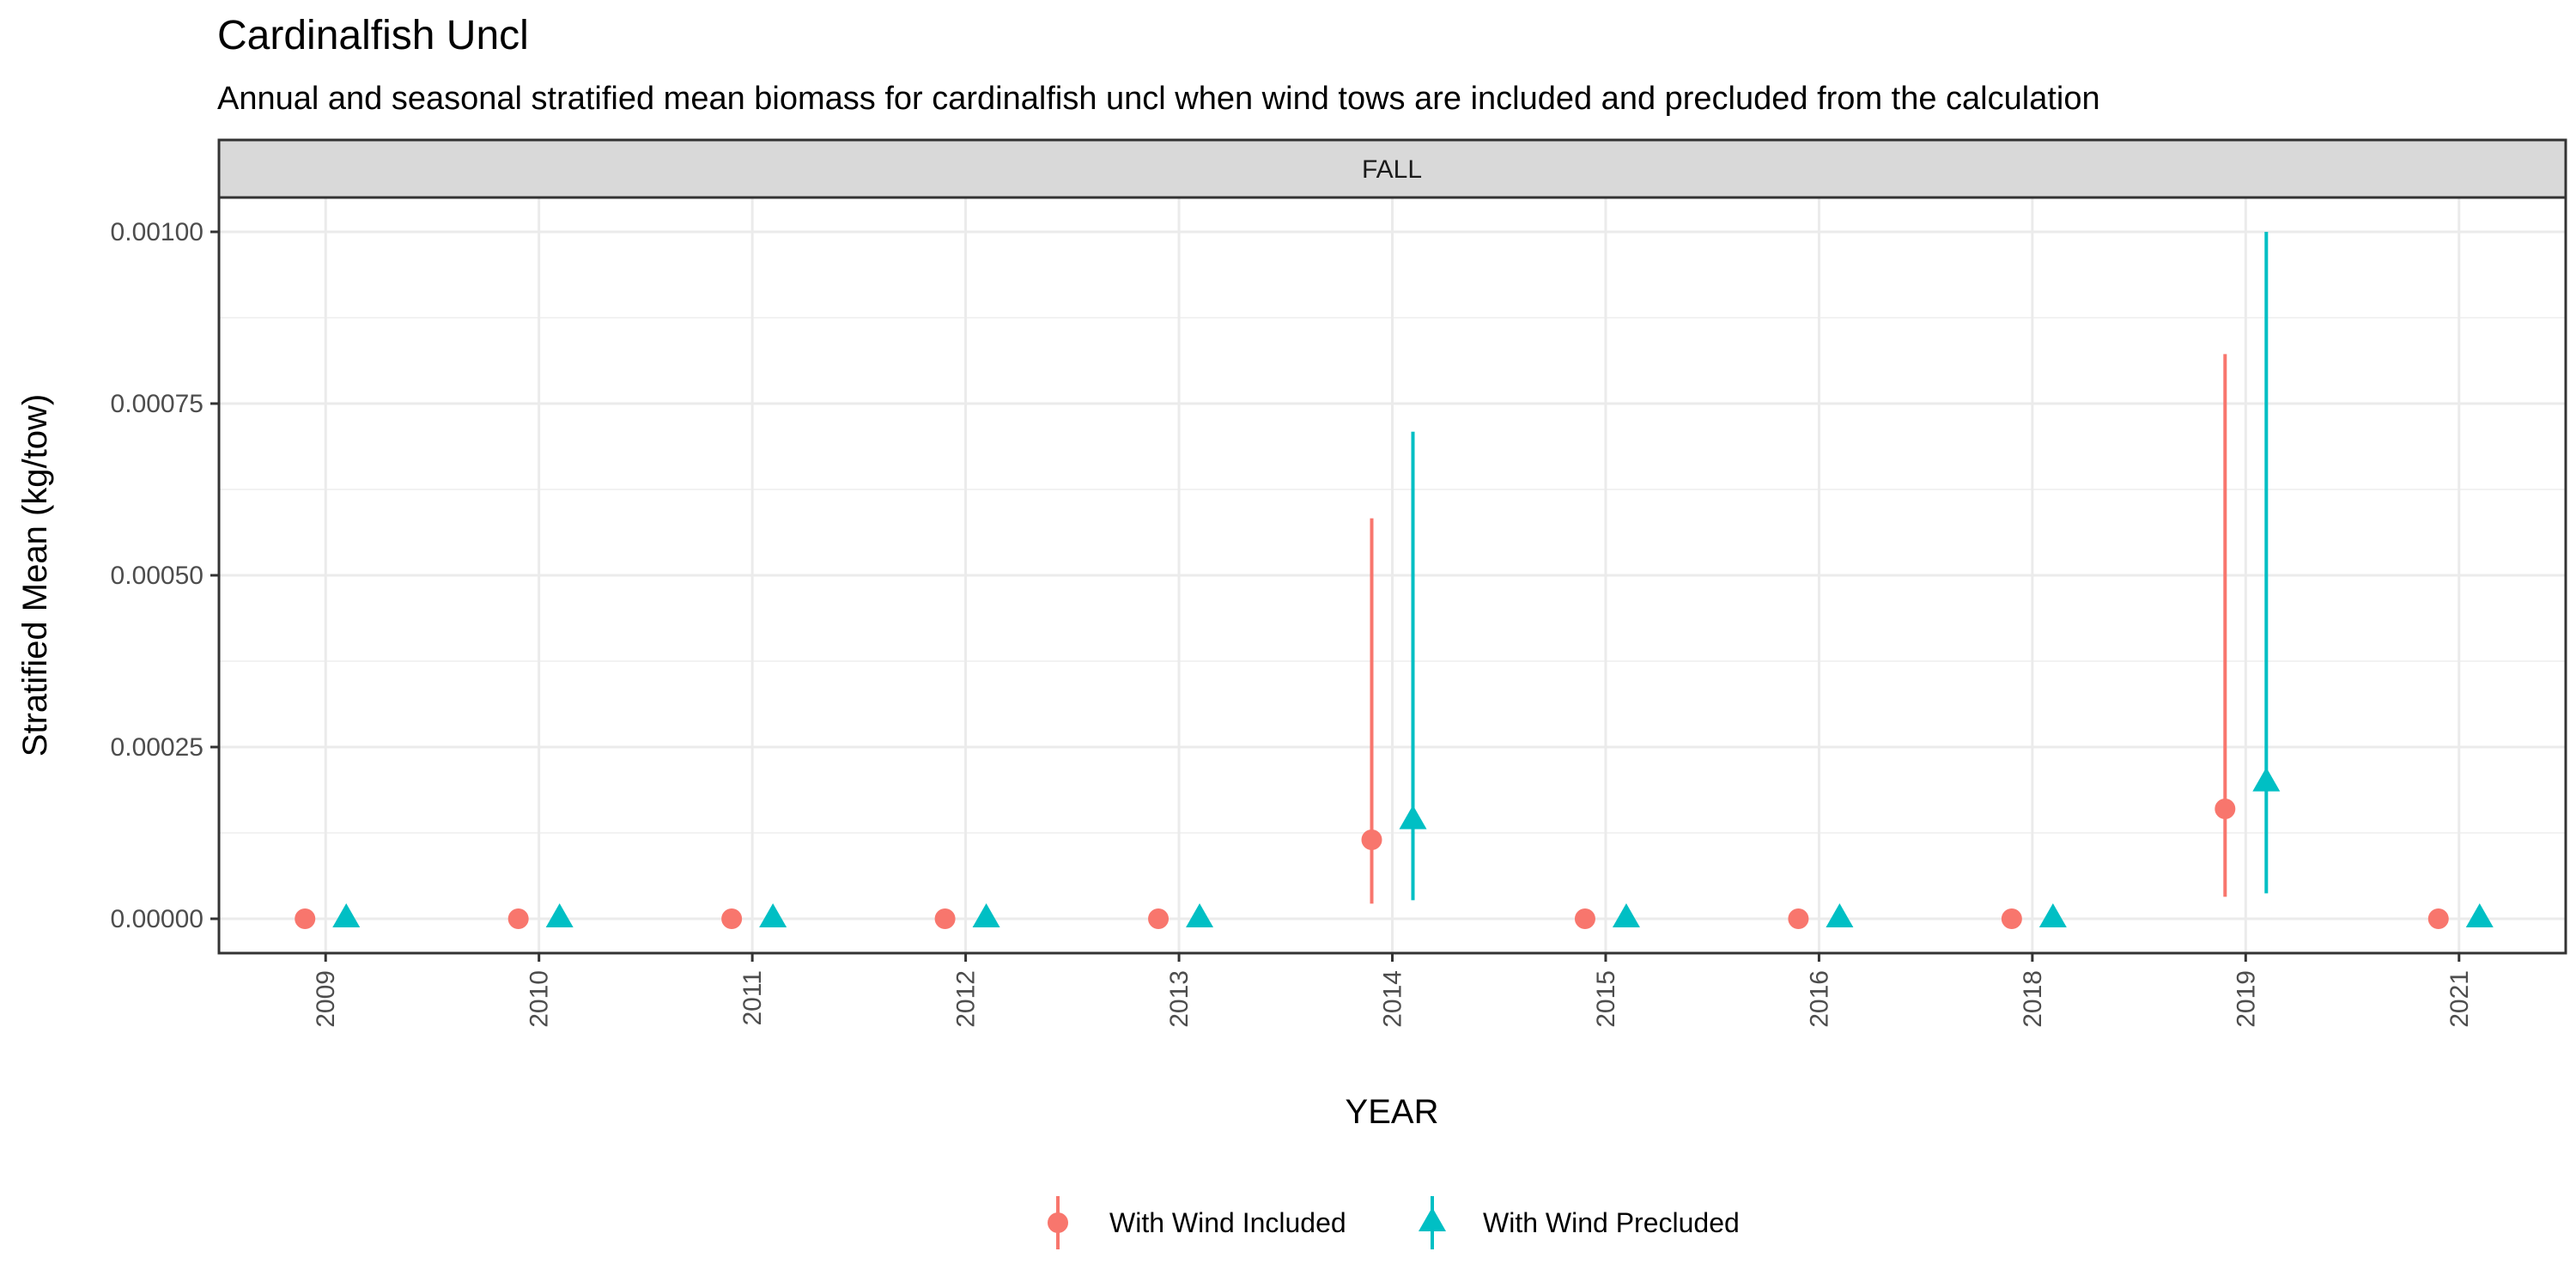 The image size is (2576, 1288). What do you see at coordinates (540, 999) in the screenshot?
I see `x-tick-label: 2010` at bounding box center [540, 999].